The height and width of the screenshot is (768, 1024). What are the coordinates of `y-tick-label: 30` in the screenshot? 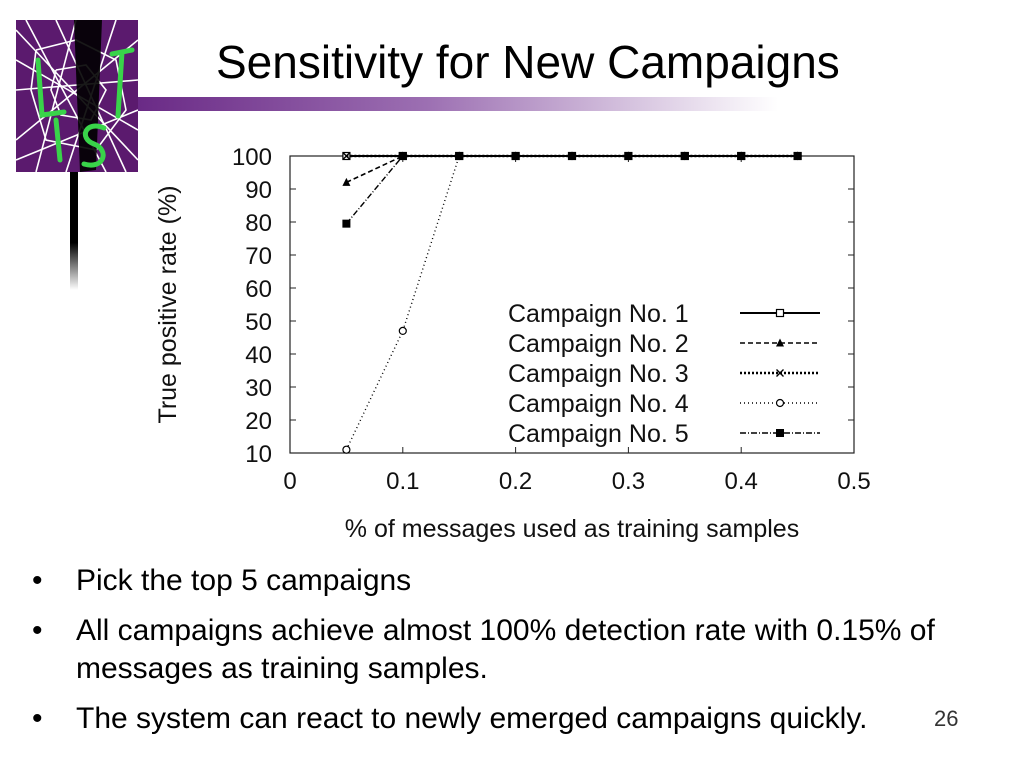 It's located at (258, 388).